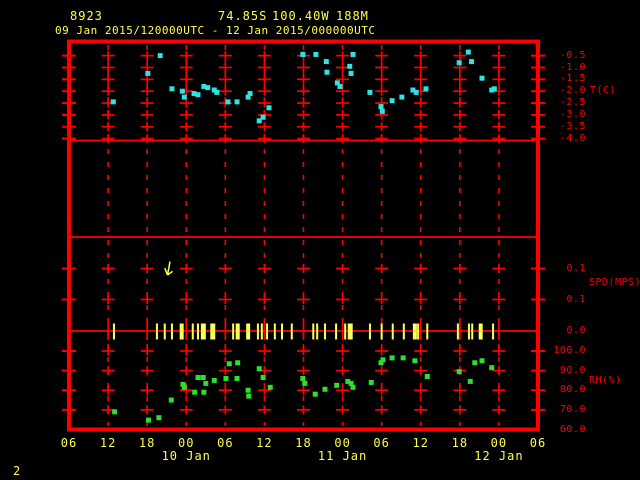 Image resolution: width=640 pixels, height=480 pixels. I want to click on page-number: 2, so click(17, 471).